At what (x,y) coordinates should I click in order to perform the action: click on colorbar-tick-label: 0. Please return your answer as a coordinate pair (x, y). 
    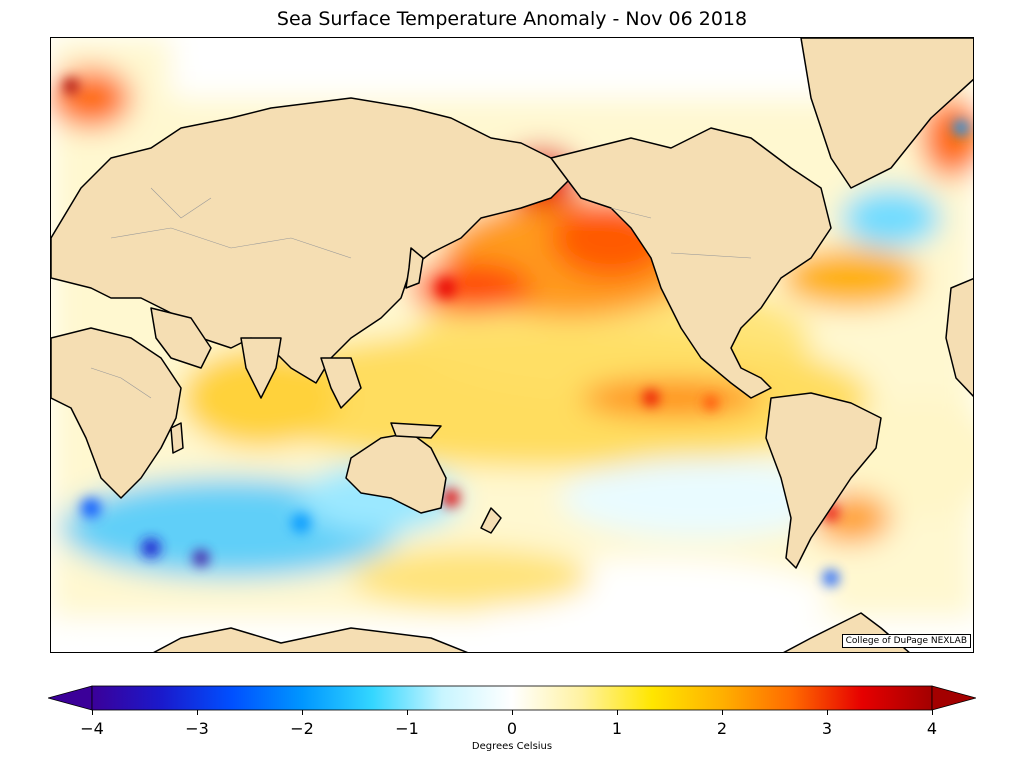
    Looking at the image, I should click on (512, 728).